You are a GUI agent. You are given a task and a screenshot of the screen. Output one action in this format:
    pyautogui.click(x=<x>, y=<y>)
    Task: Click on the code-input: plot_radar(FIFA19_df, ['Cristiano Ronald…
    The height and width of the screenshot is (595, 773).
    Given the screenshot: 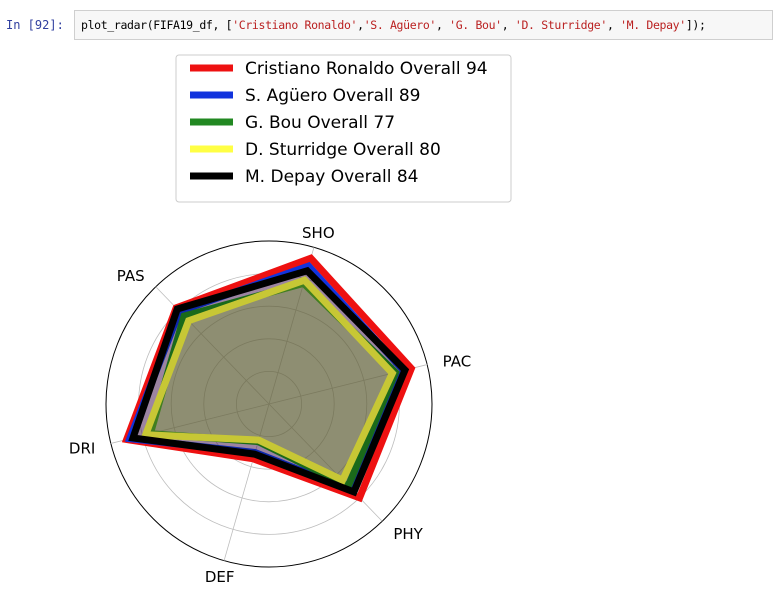 What is the action you would take?
    pyautogui.click(x=423, y=25)
    